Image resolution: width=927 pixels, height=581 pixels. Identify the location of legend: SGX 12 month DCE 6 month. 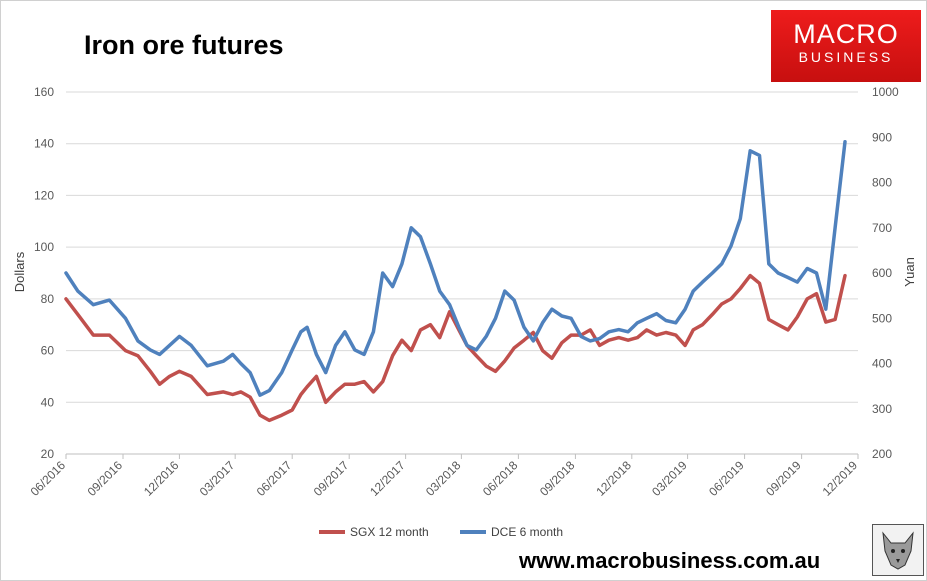
(441, 532).